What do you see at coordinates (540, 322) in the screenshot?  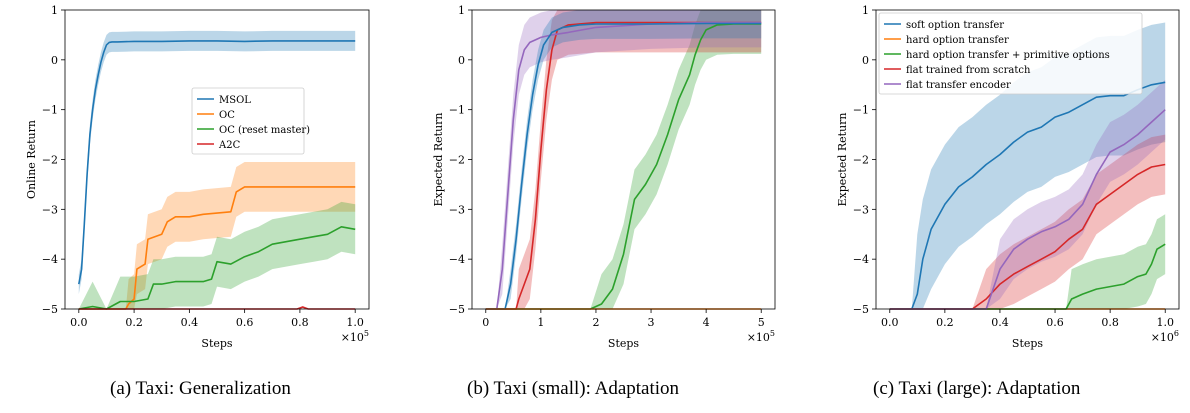 I see `x-tick-label: 1` at bounding box center [540, 322].